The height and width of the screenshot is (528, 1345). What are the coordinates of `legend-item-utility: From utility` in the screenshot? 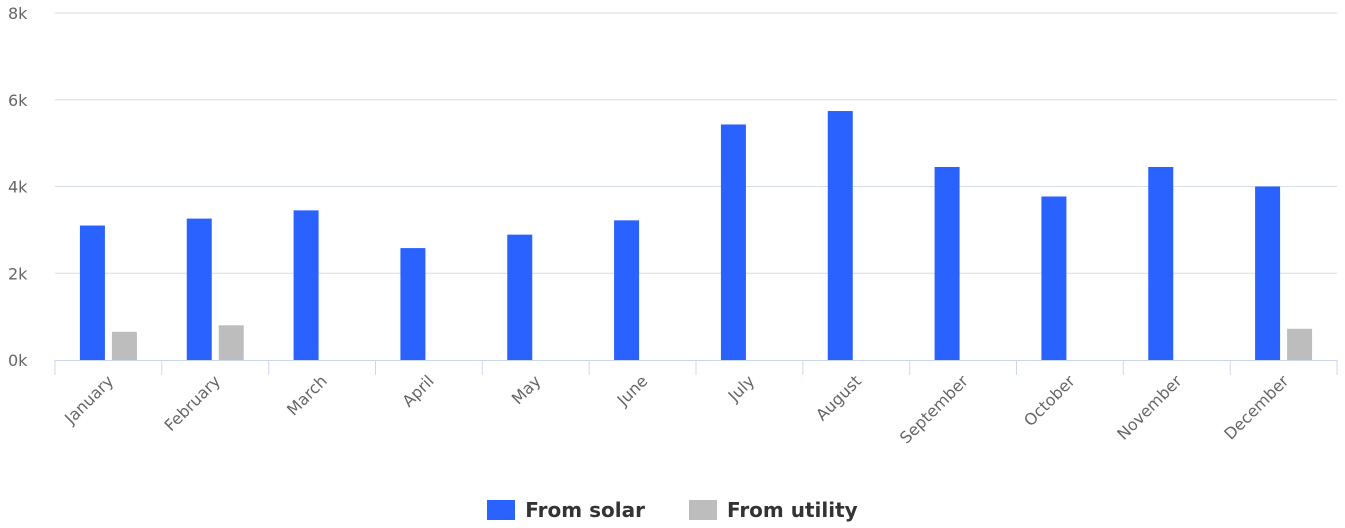 It's located at (773, 510).